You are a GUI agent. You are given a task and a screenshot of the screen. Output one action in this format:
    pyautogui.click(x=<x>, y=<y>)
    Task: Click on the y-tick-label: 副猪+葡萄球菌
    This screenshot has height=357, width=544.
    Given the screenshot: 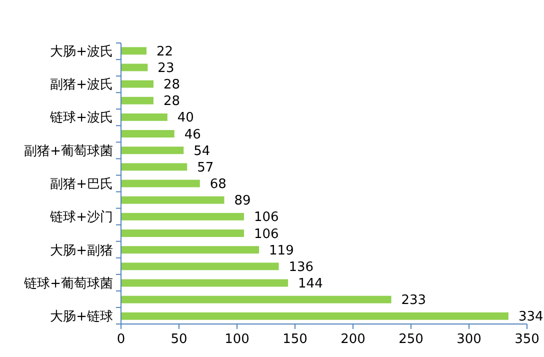 What is the action you would take?
    pyautogui.click(x=68, y=151)
    